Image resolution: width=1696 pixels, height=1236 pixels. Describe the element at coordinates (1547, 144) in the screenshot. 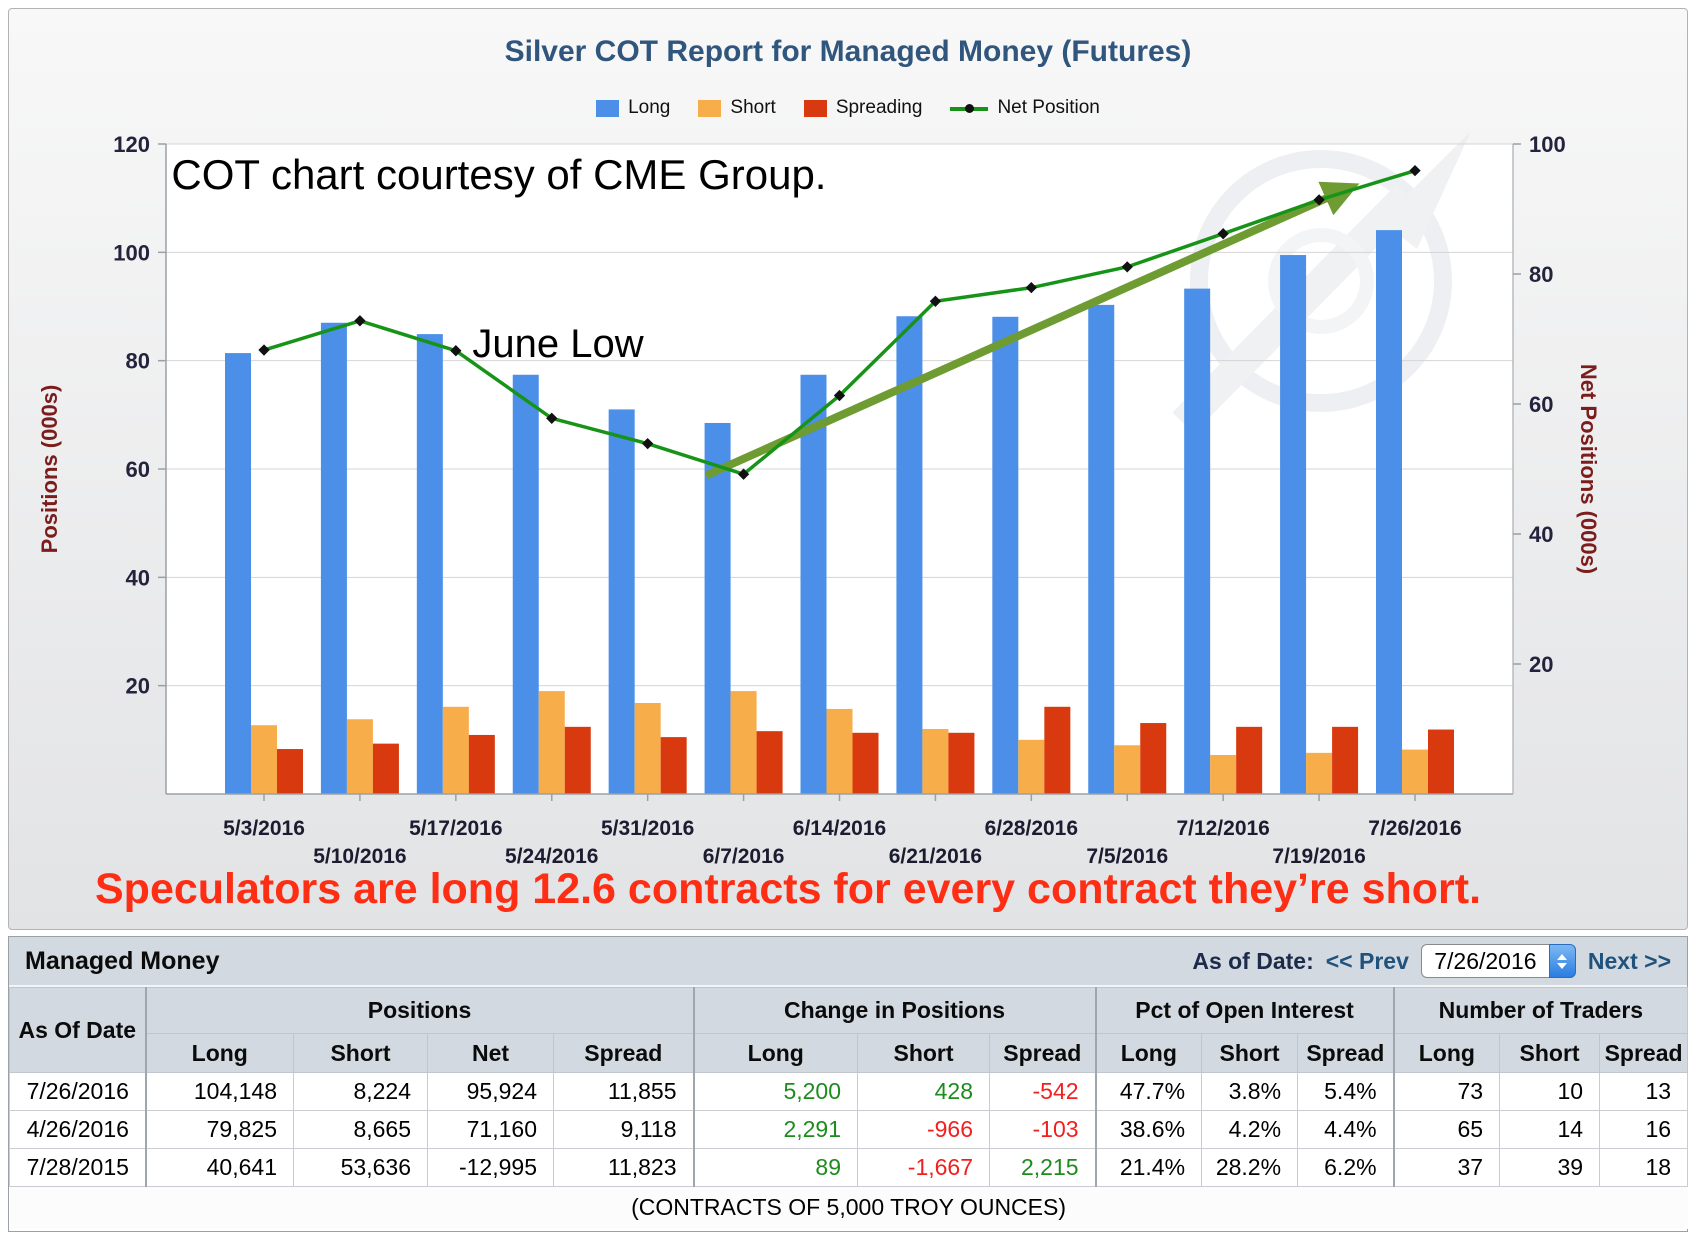

I see `right-axis-tick: 100` at that location.